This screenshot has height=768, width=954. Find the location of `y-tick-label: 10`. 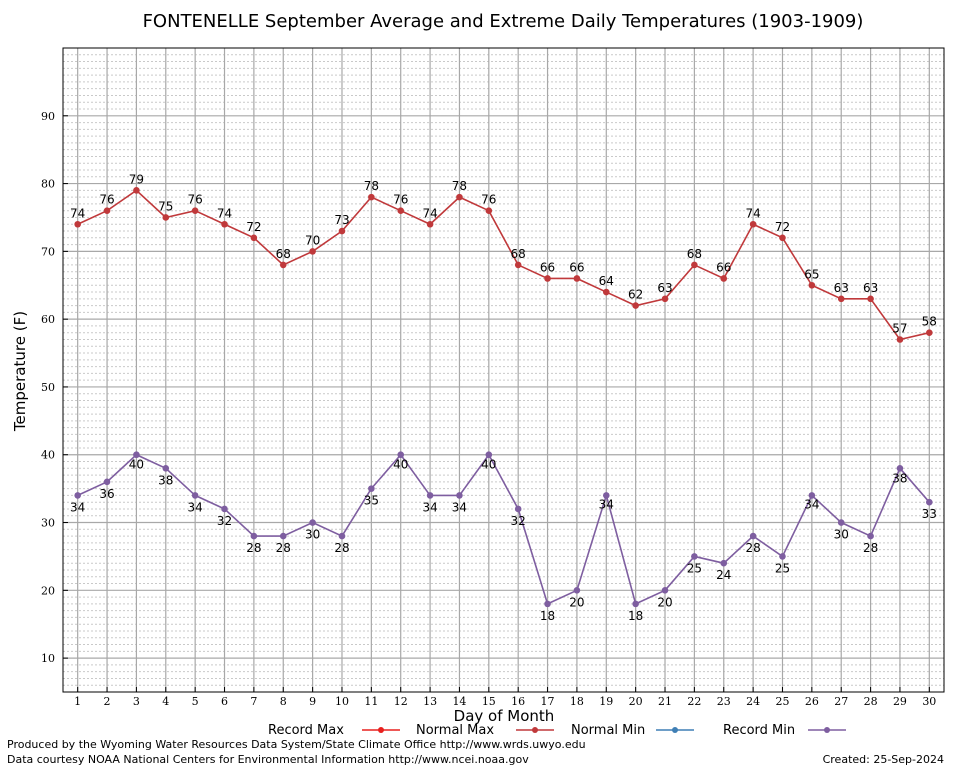

y-tick-label: 10 is located at coordinates (48, 658).